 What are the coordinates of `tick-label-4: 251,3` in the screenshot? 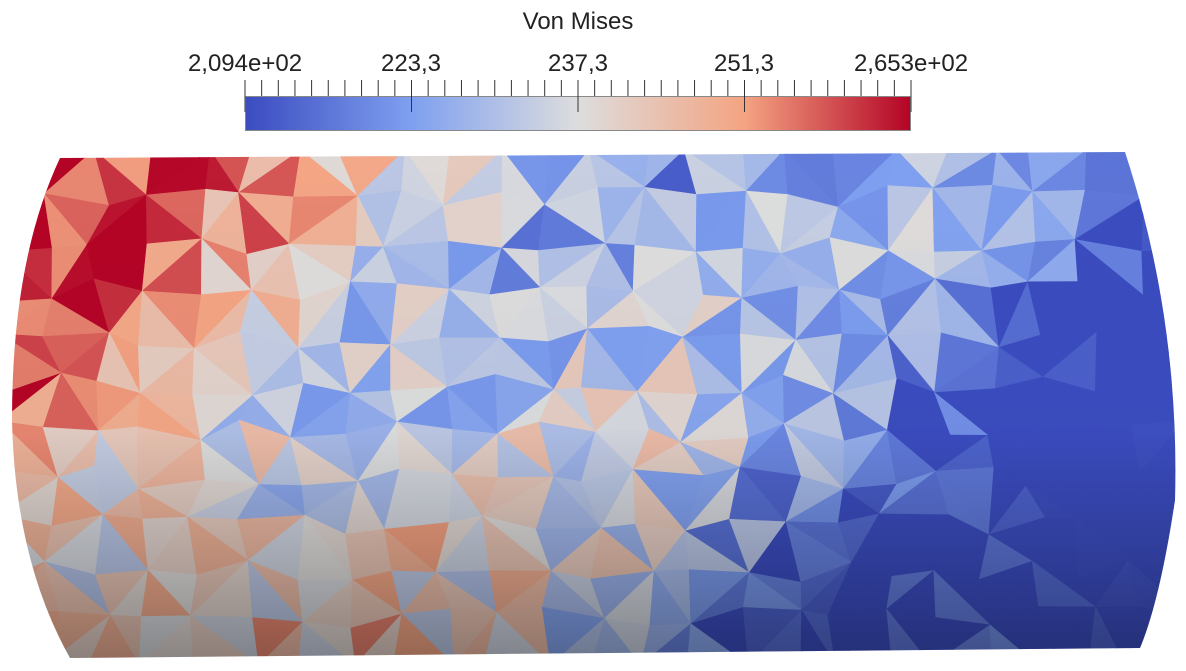 It's located at (744, 63).